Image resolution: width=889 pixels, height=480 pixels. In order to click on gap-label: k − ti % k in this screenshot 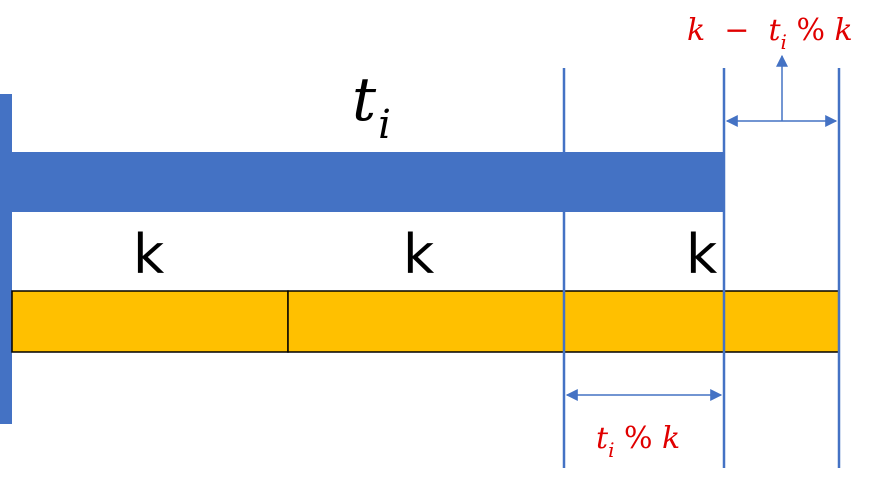, I will do `click(770, 33)`.